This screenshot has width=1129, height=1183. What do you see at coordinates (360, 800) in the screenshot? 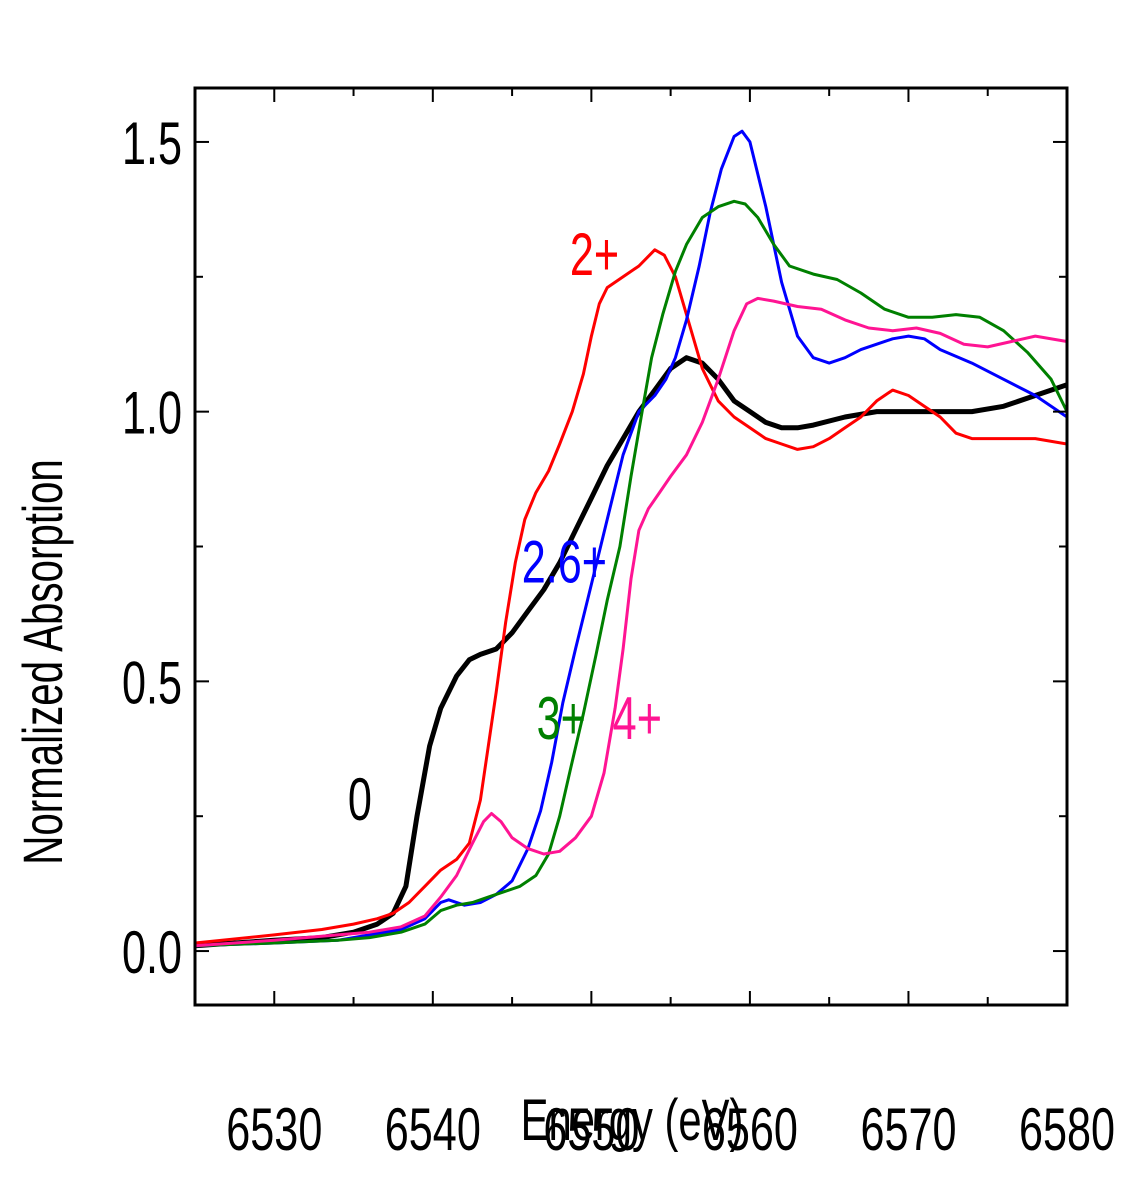
I see `series-label-0: 0` at bounding box center [360, 800].